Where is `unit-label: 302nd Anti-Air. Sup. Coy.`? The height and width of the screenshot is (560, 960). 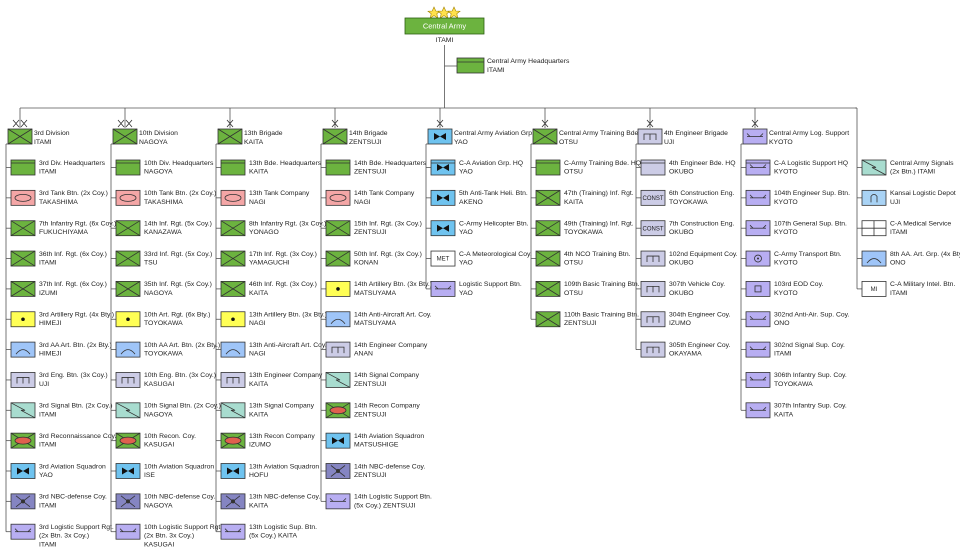 unit-label: 302nd Anti-Air. Sup. Coy. is located at coordinates (812, 315).